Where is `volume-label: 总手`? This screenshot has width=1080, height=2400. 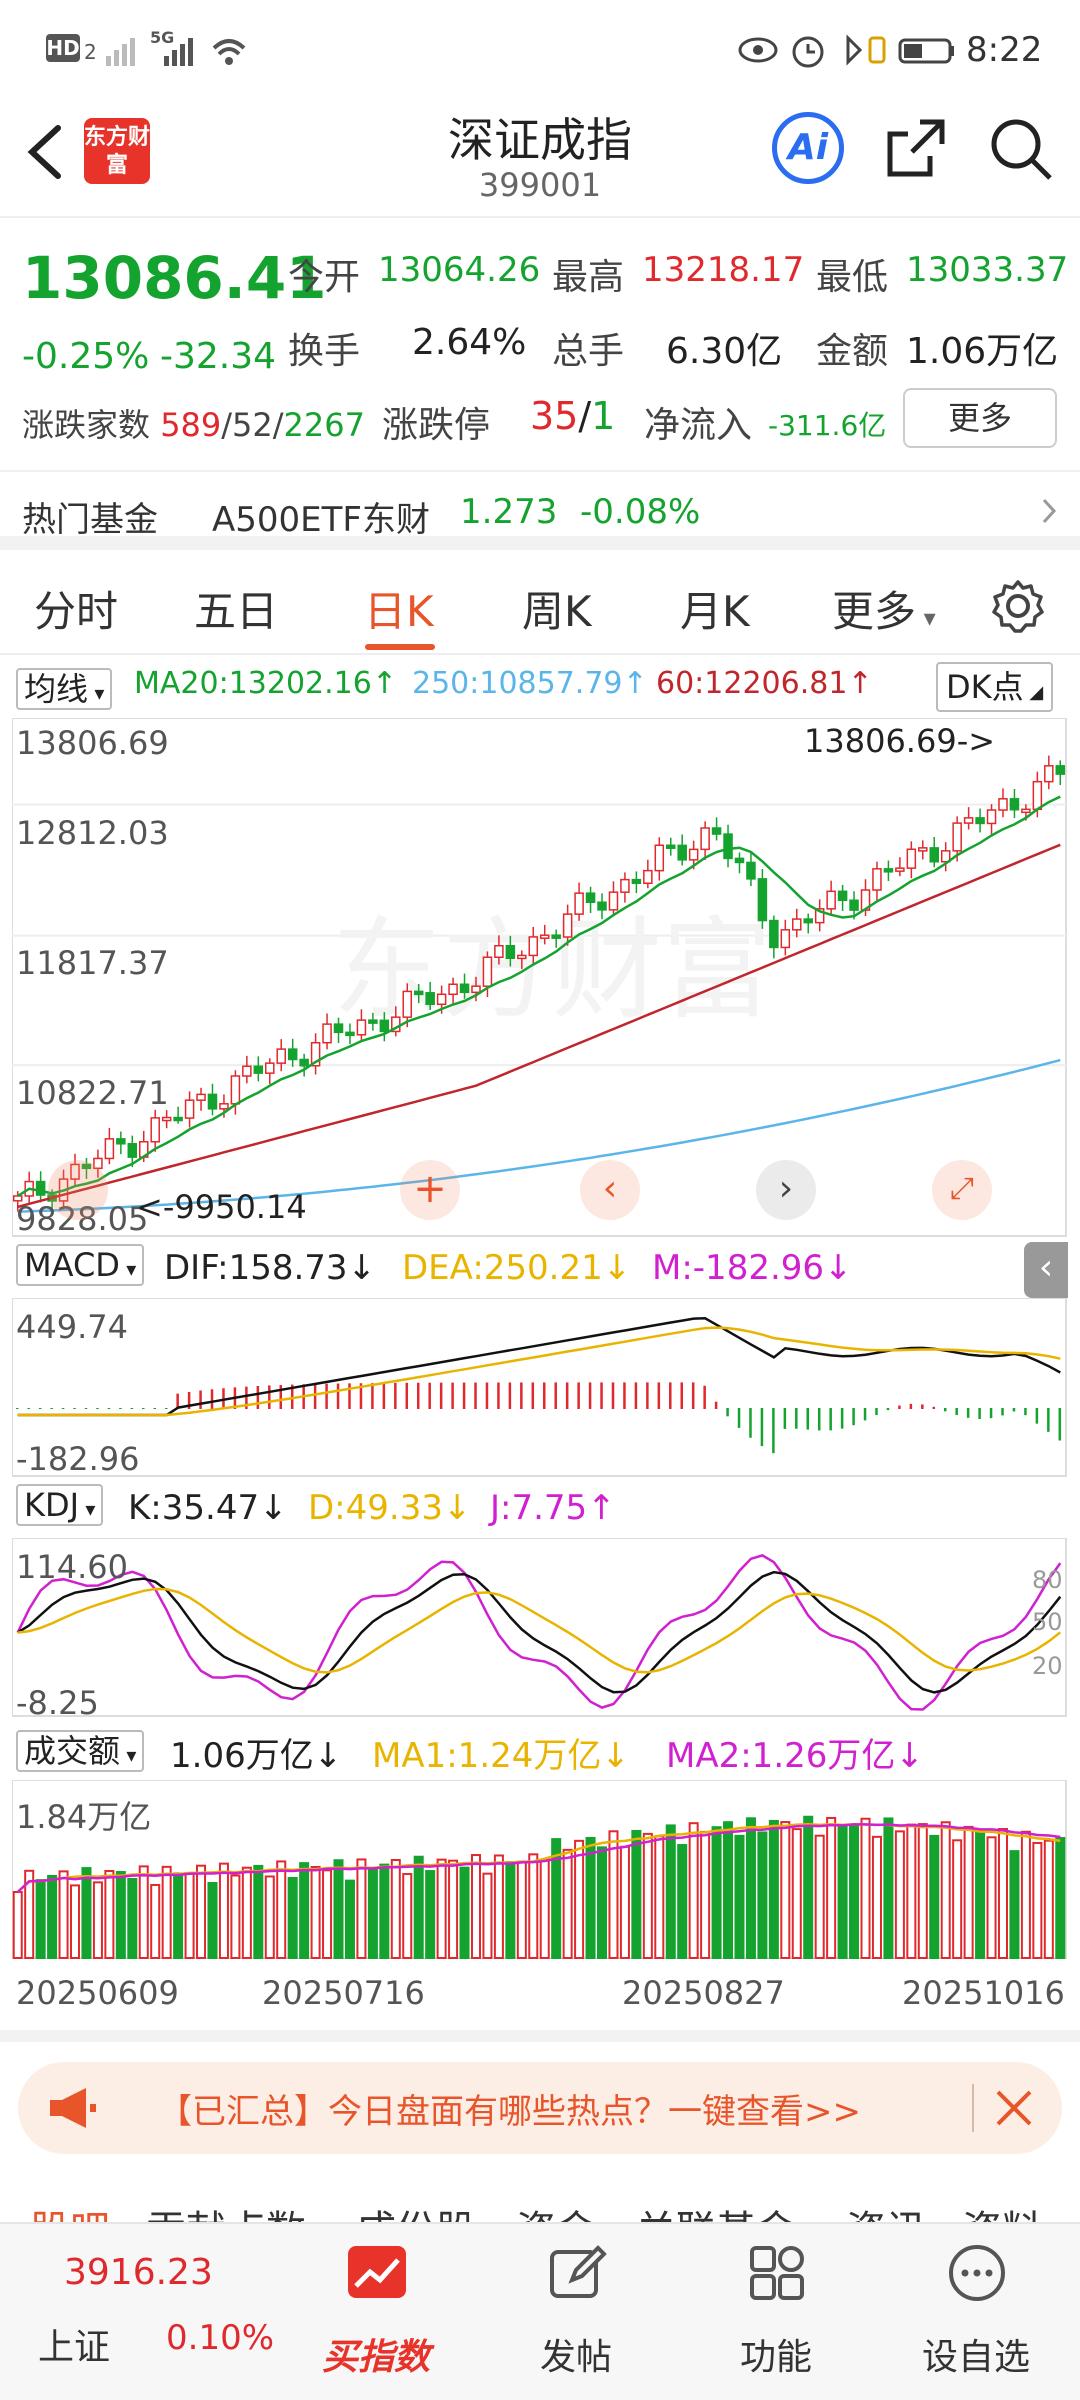
volume-label: 总手 is located at coordinates (588, 351).